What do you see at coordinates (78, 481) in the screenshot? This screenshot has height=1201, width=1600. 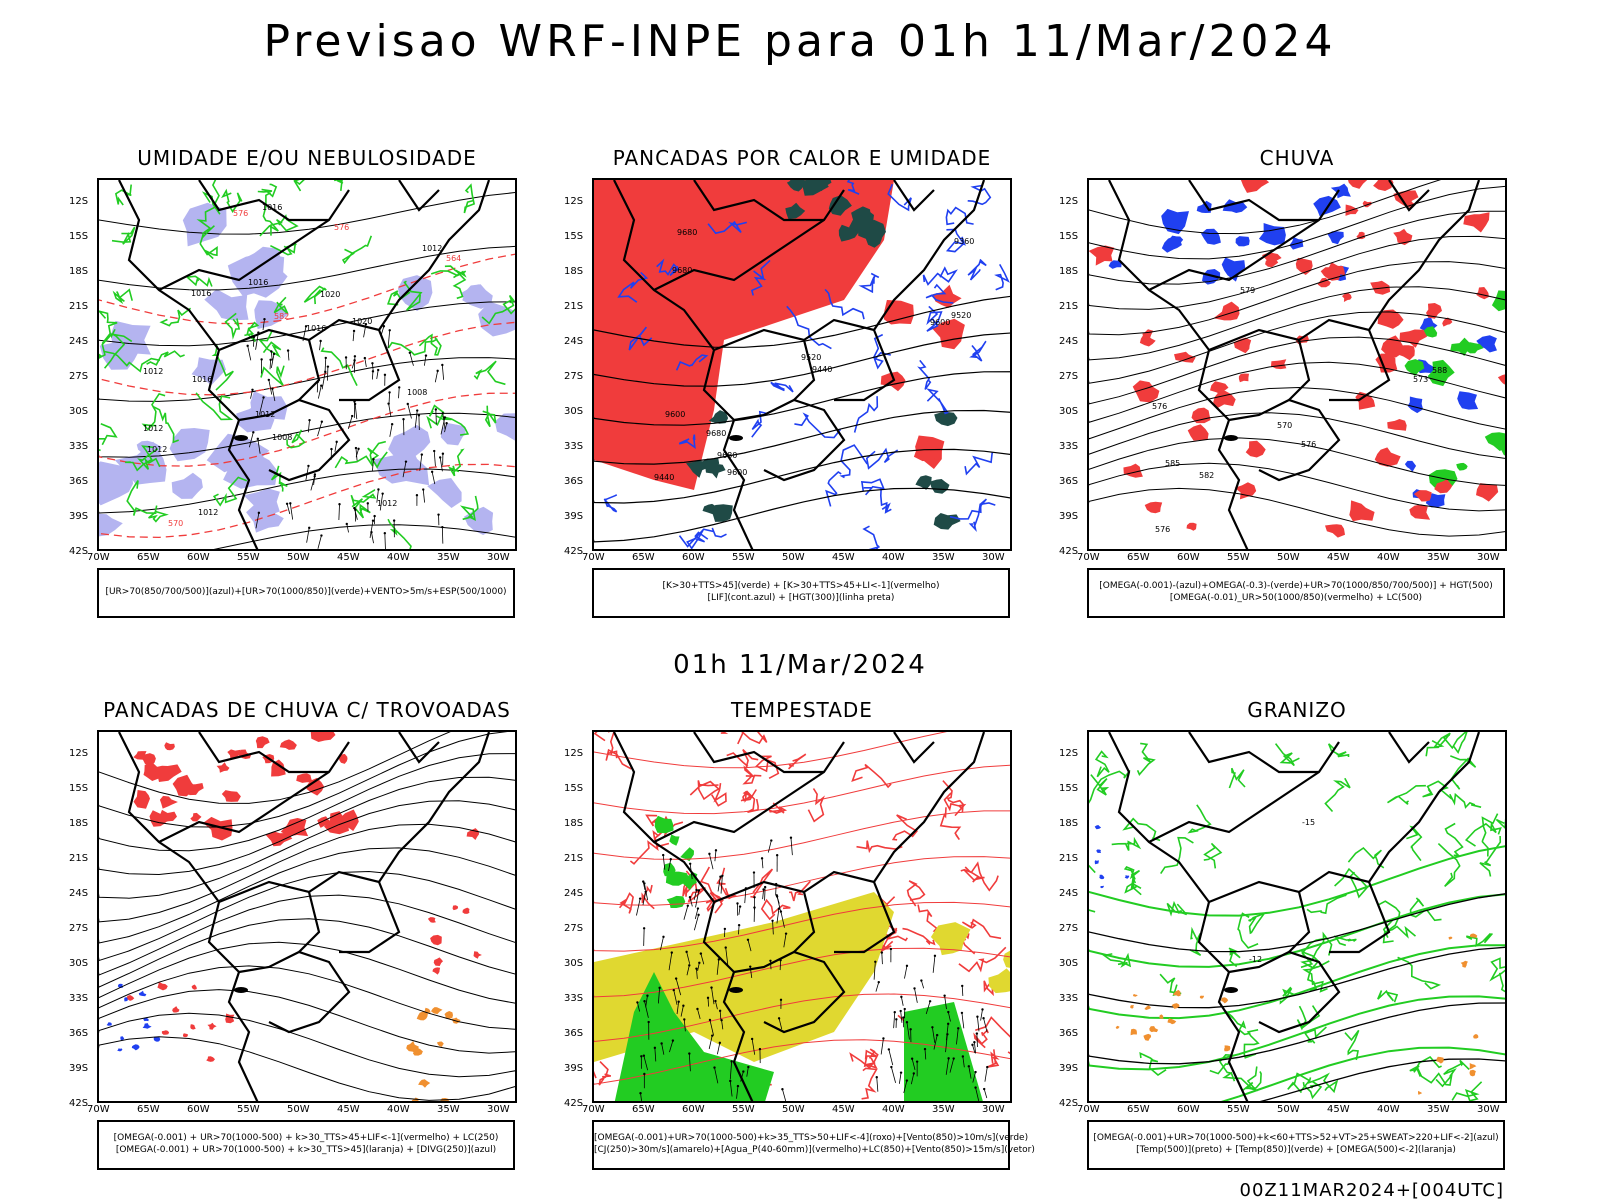 I see `latitude-tick-label: 36S` at bounding box center [78, 481].